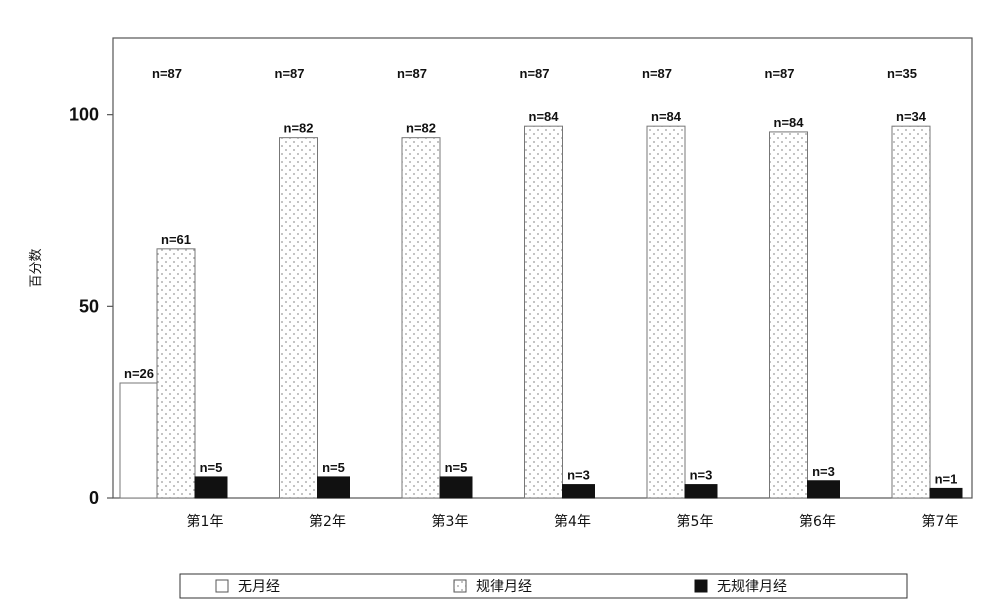 Image resolution: width=1000 pixels, height=613 pixels. Describe the element at coordinates (259, 587) in the screenshot. I see `legend-label: 无月经` at that location.